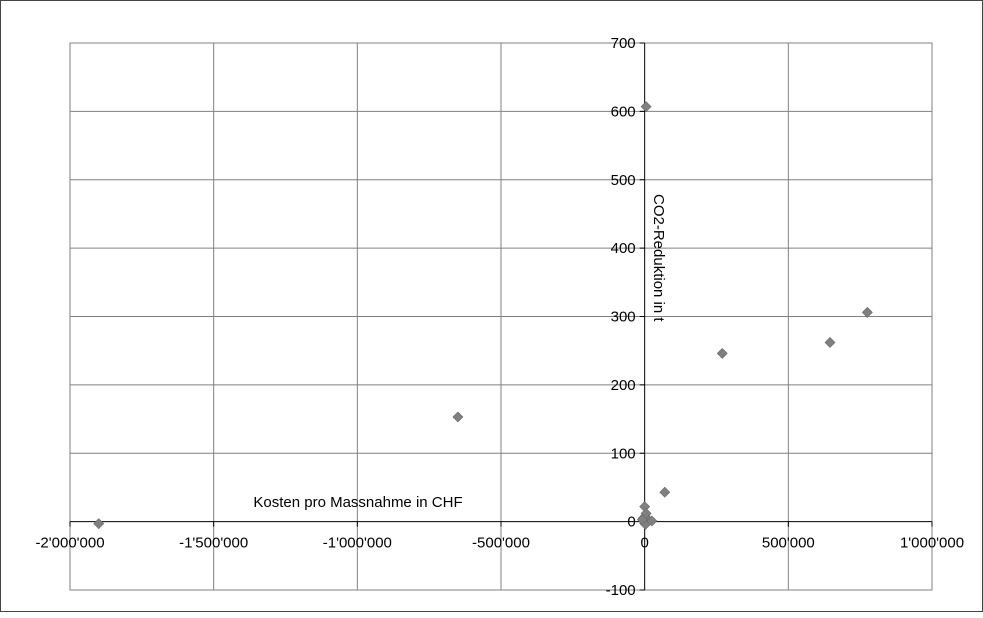 The image size is (983, 618). What do you see at coordinates (621, 590) in the screenshot?
I see `y-tick-label: -100` at bounding box center [621, 590].